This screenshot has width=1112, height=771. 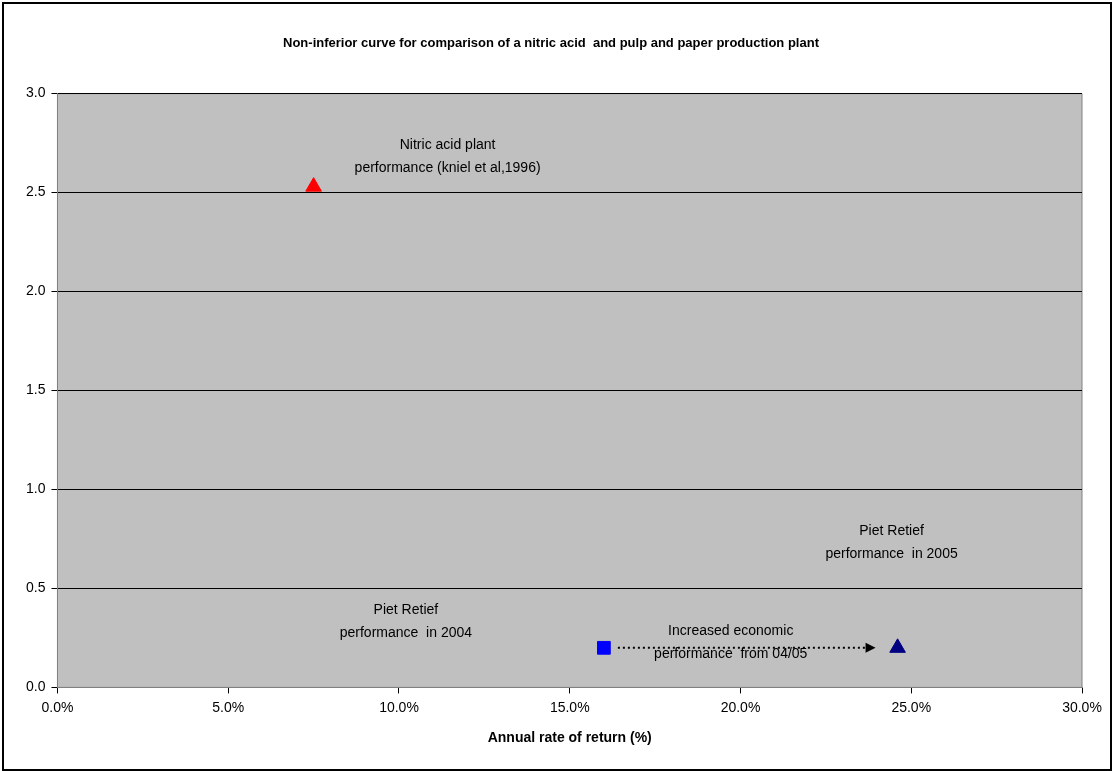 What do you see at coordinates (35, 389) in the screenshot?
I see `y-tick-label: 1.5` at bounding box center [35, 389].